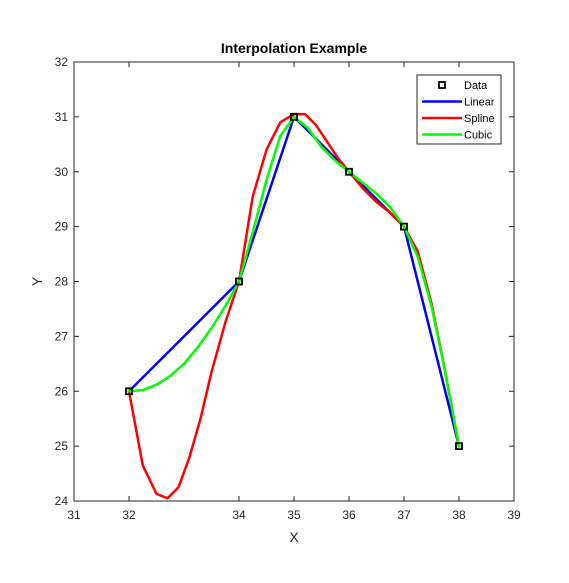 Image resolution: width=569 pixels, height=583 pixels. Describe the element at coordinates (476, 86) in the screenshot. I see `legend-label-data: Data` at that location.